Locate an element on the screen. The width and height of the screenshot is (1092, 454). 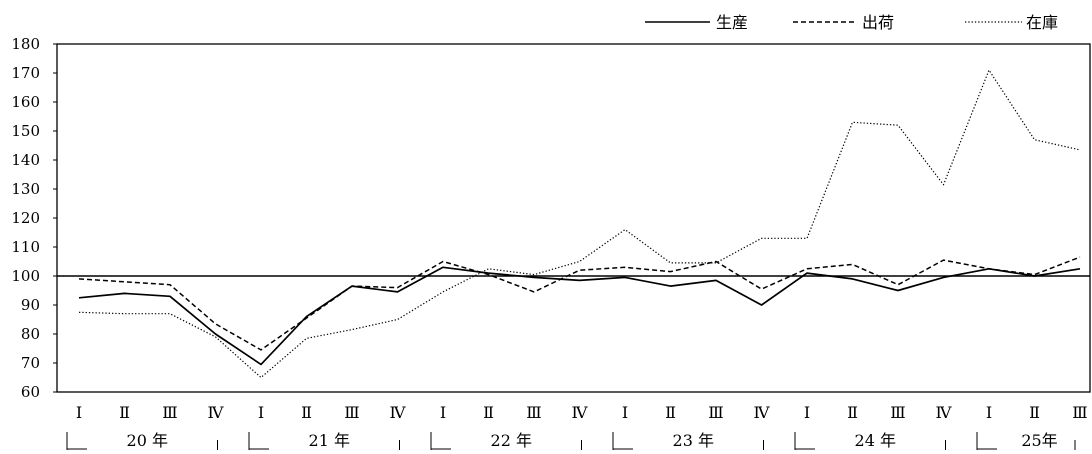
legend-label-production: 生産 is located at coordinates (732, 22).